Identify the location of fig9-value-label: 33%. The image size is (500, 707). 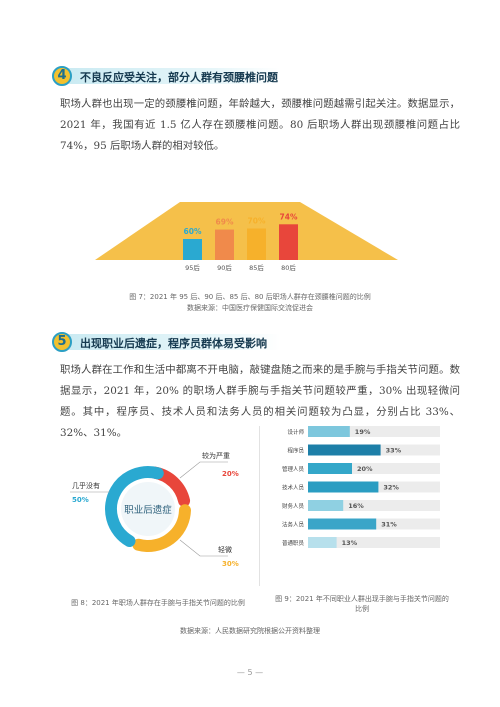
(394, 451).